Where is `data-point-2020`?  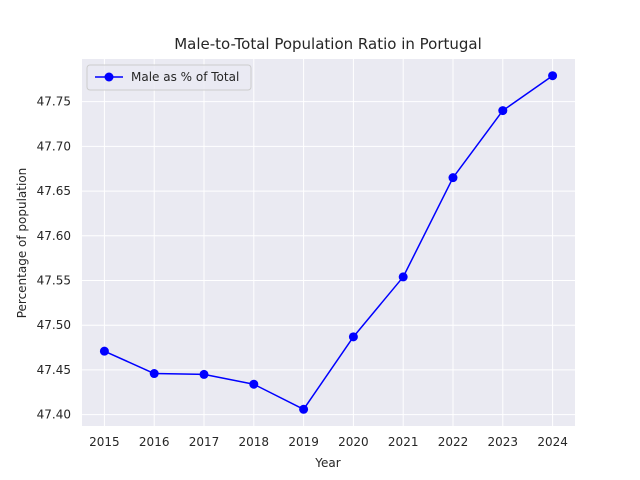 data-point-2020 is located at coordinates (353, 337).